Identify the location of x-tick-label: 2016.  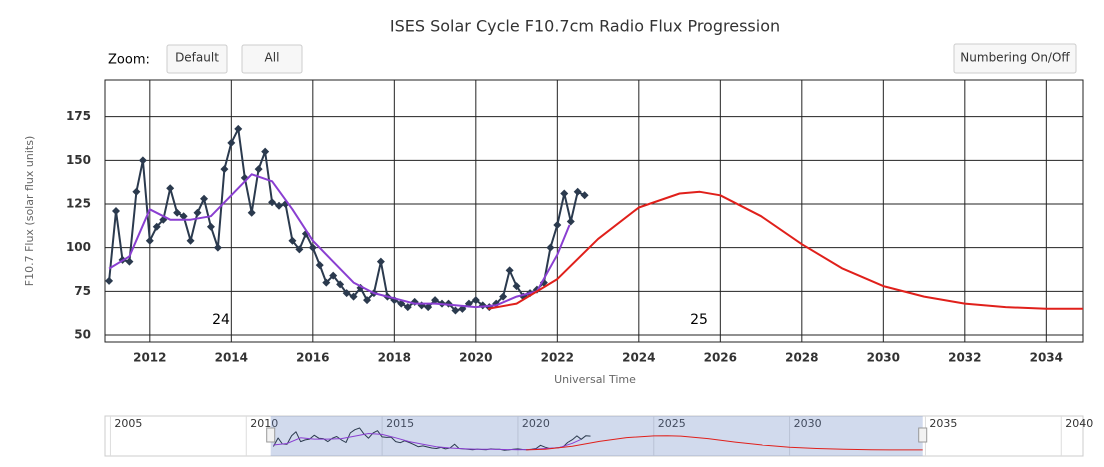
(312, 358).